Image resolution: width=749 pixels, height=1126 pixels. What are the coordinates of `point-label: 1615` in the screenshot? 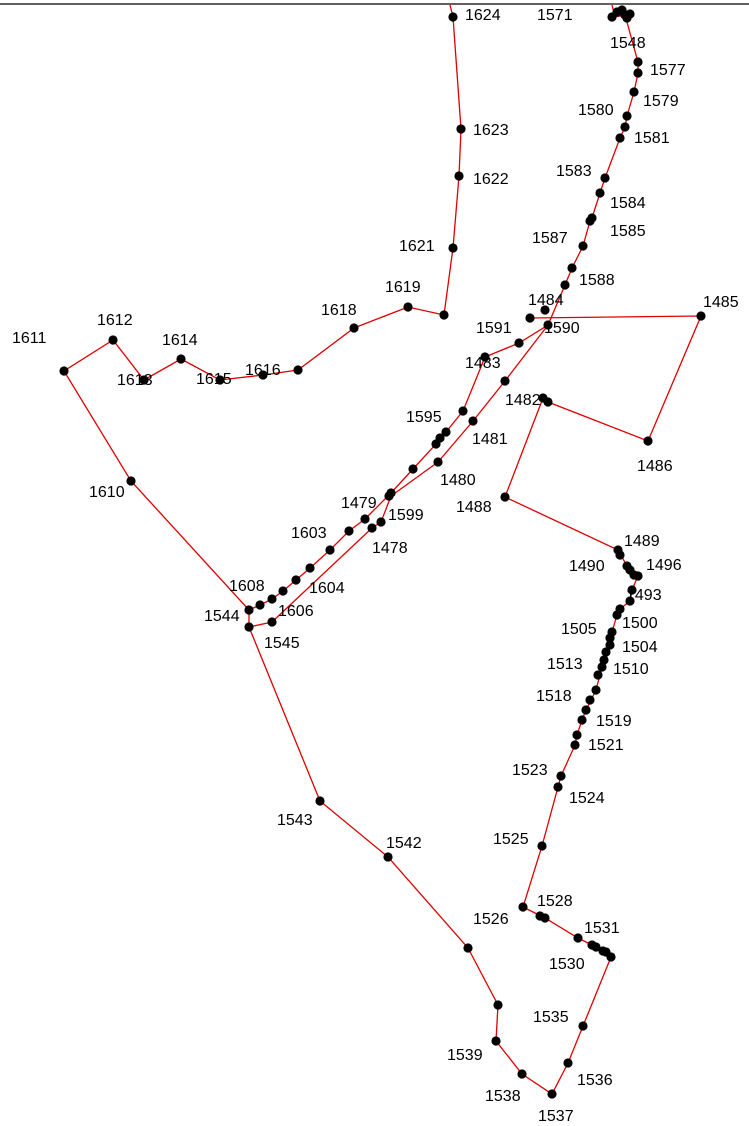 It's located at (214, 379).